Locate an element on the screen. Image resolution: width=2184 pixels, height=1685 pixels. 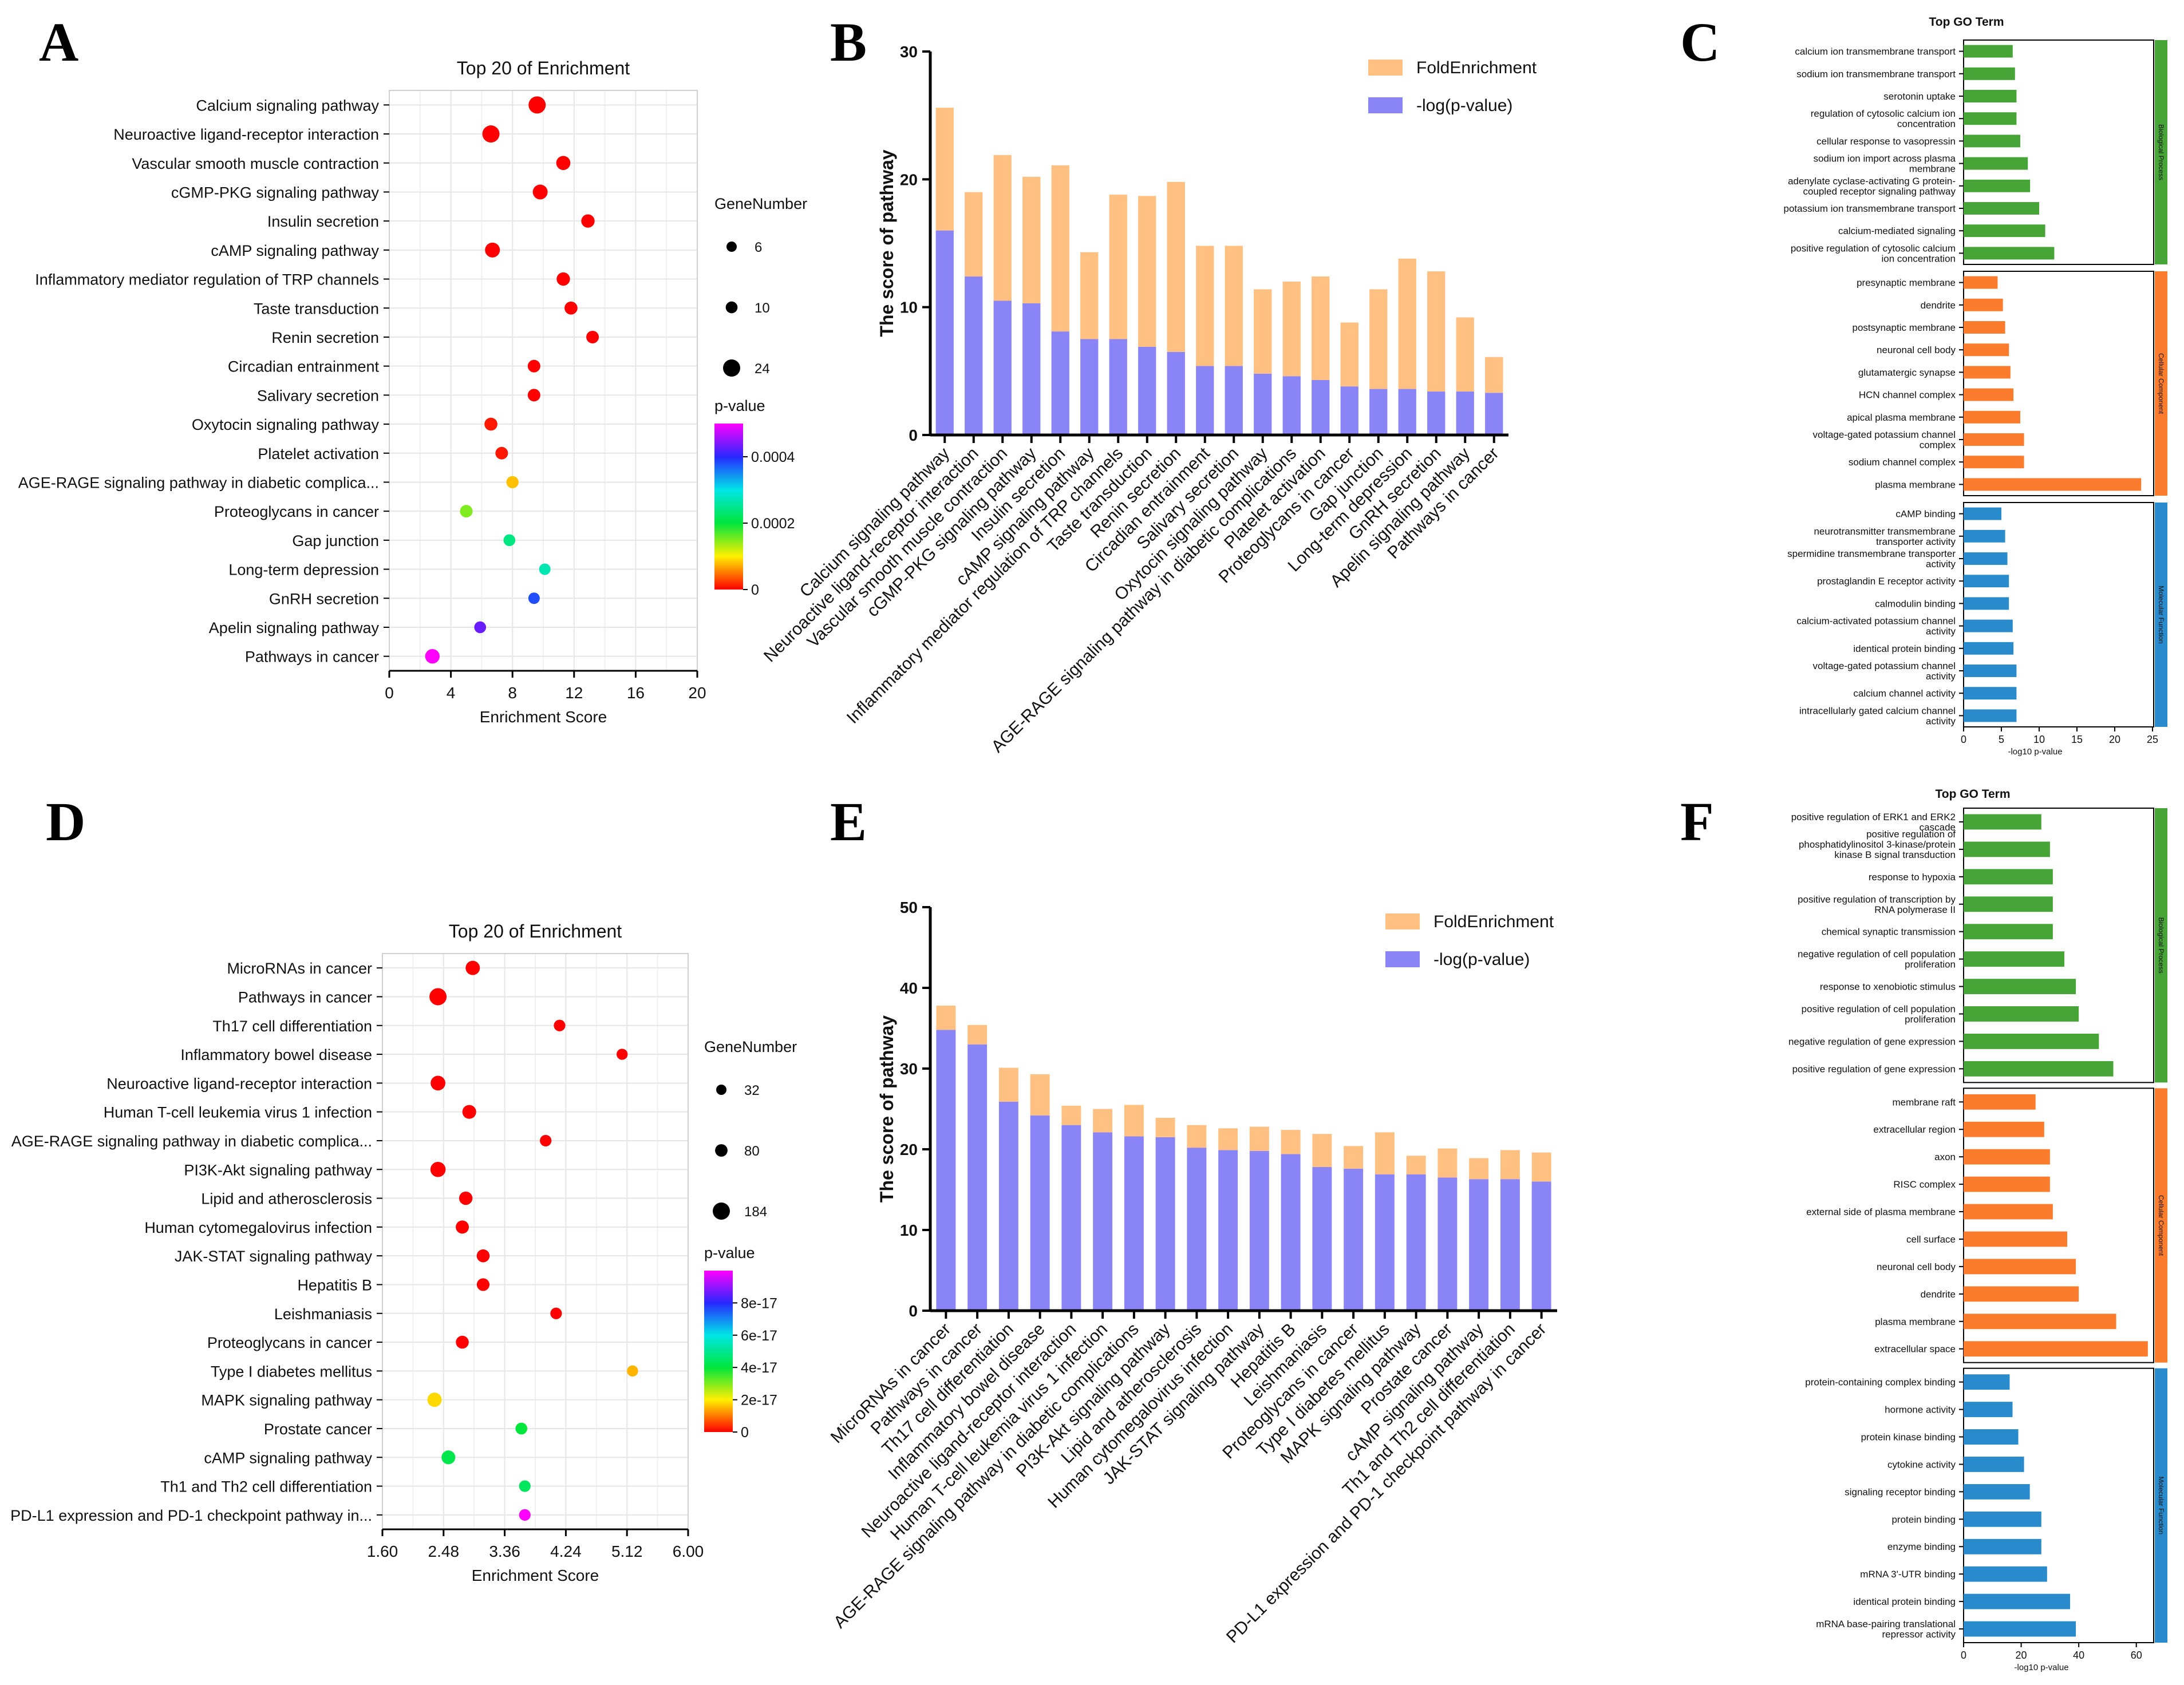
go-term-label: enzyme binding is located at coordinates (1922, 1546).